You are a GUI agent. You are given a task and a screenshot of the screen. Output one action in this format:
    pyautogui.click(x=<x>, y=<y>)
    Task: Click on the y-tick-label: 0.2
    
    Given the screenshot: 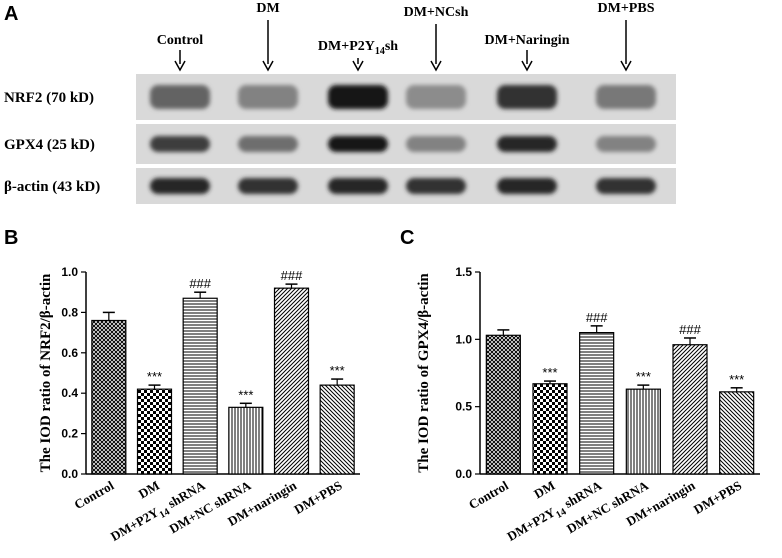 What is the action you would take?
    pyautogui.click(x=69, y=434)
    